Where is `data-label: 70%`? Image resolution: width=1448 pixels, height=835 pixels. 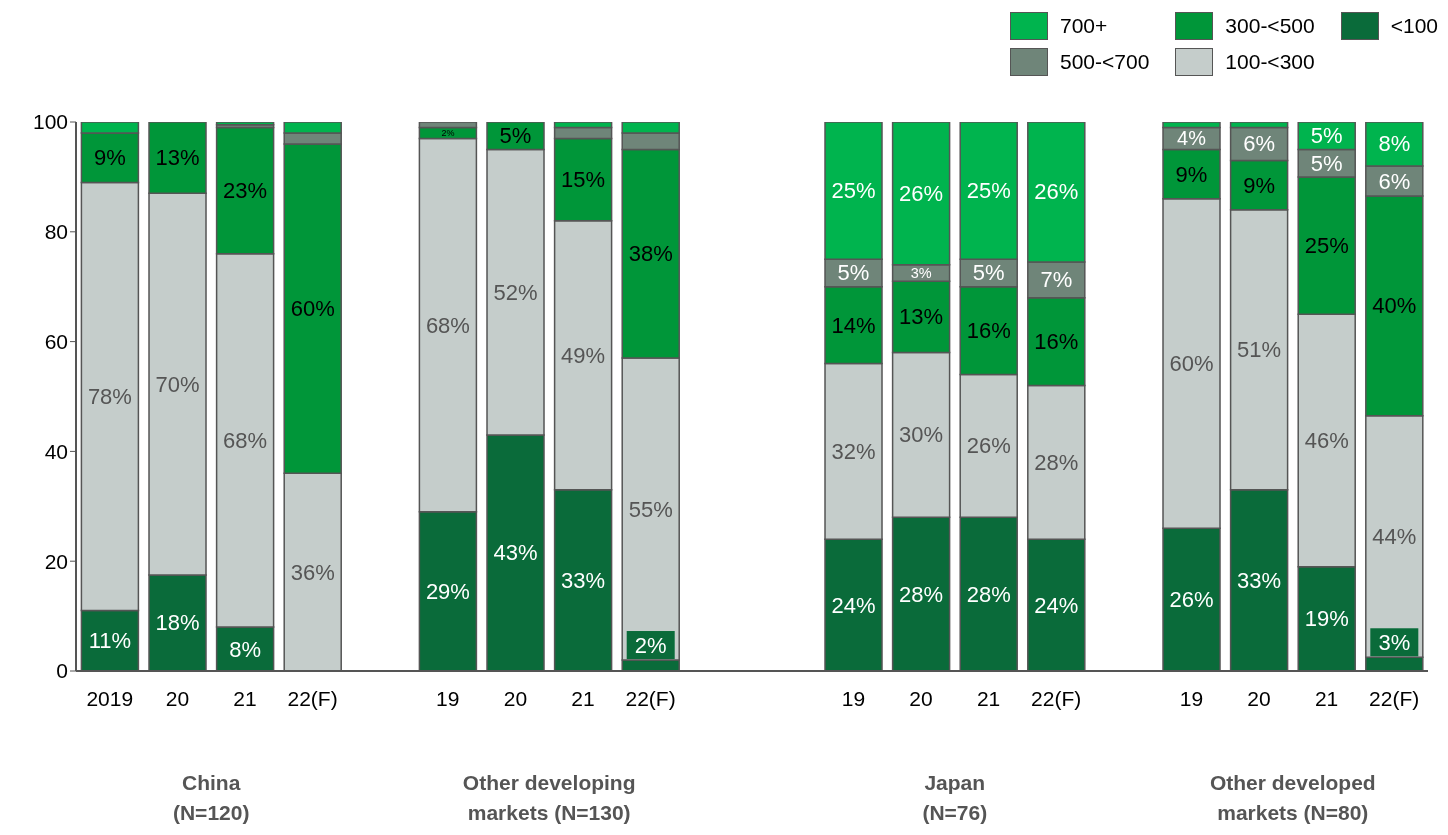
data-label: 70% is located at coordinates (177, 384).